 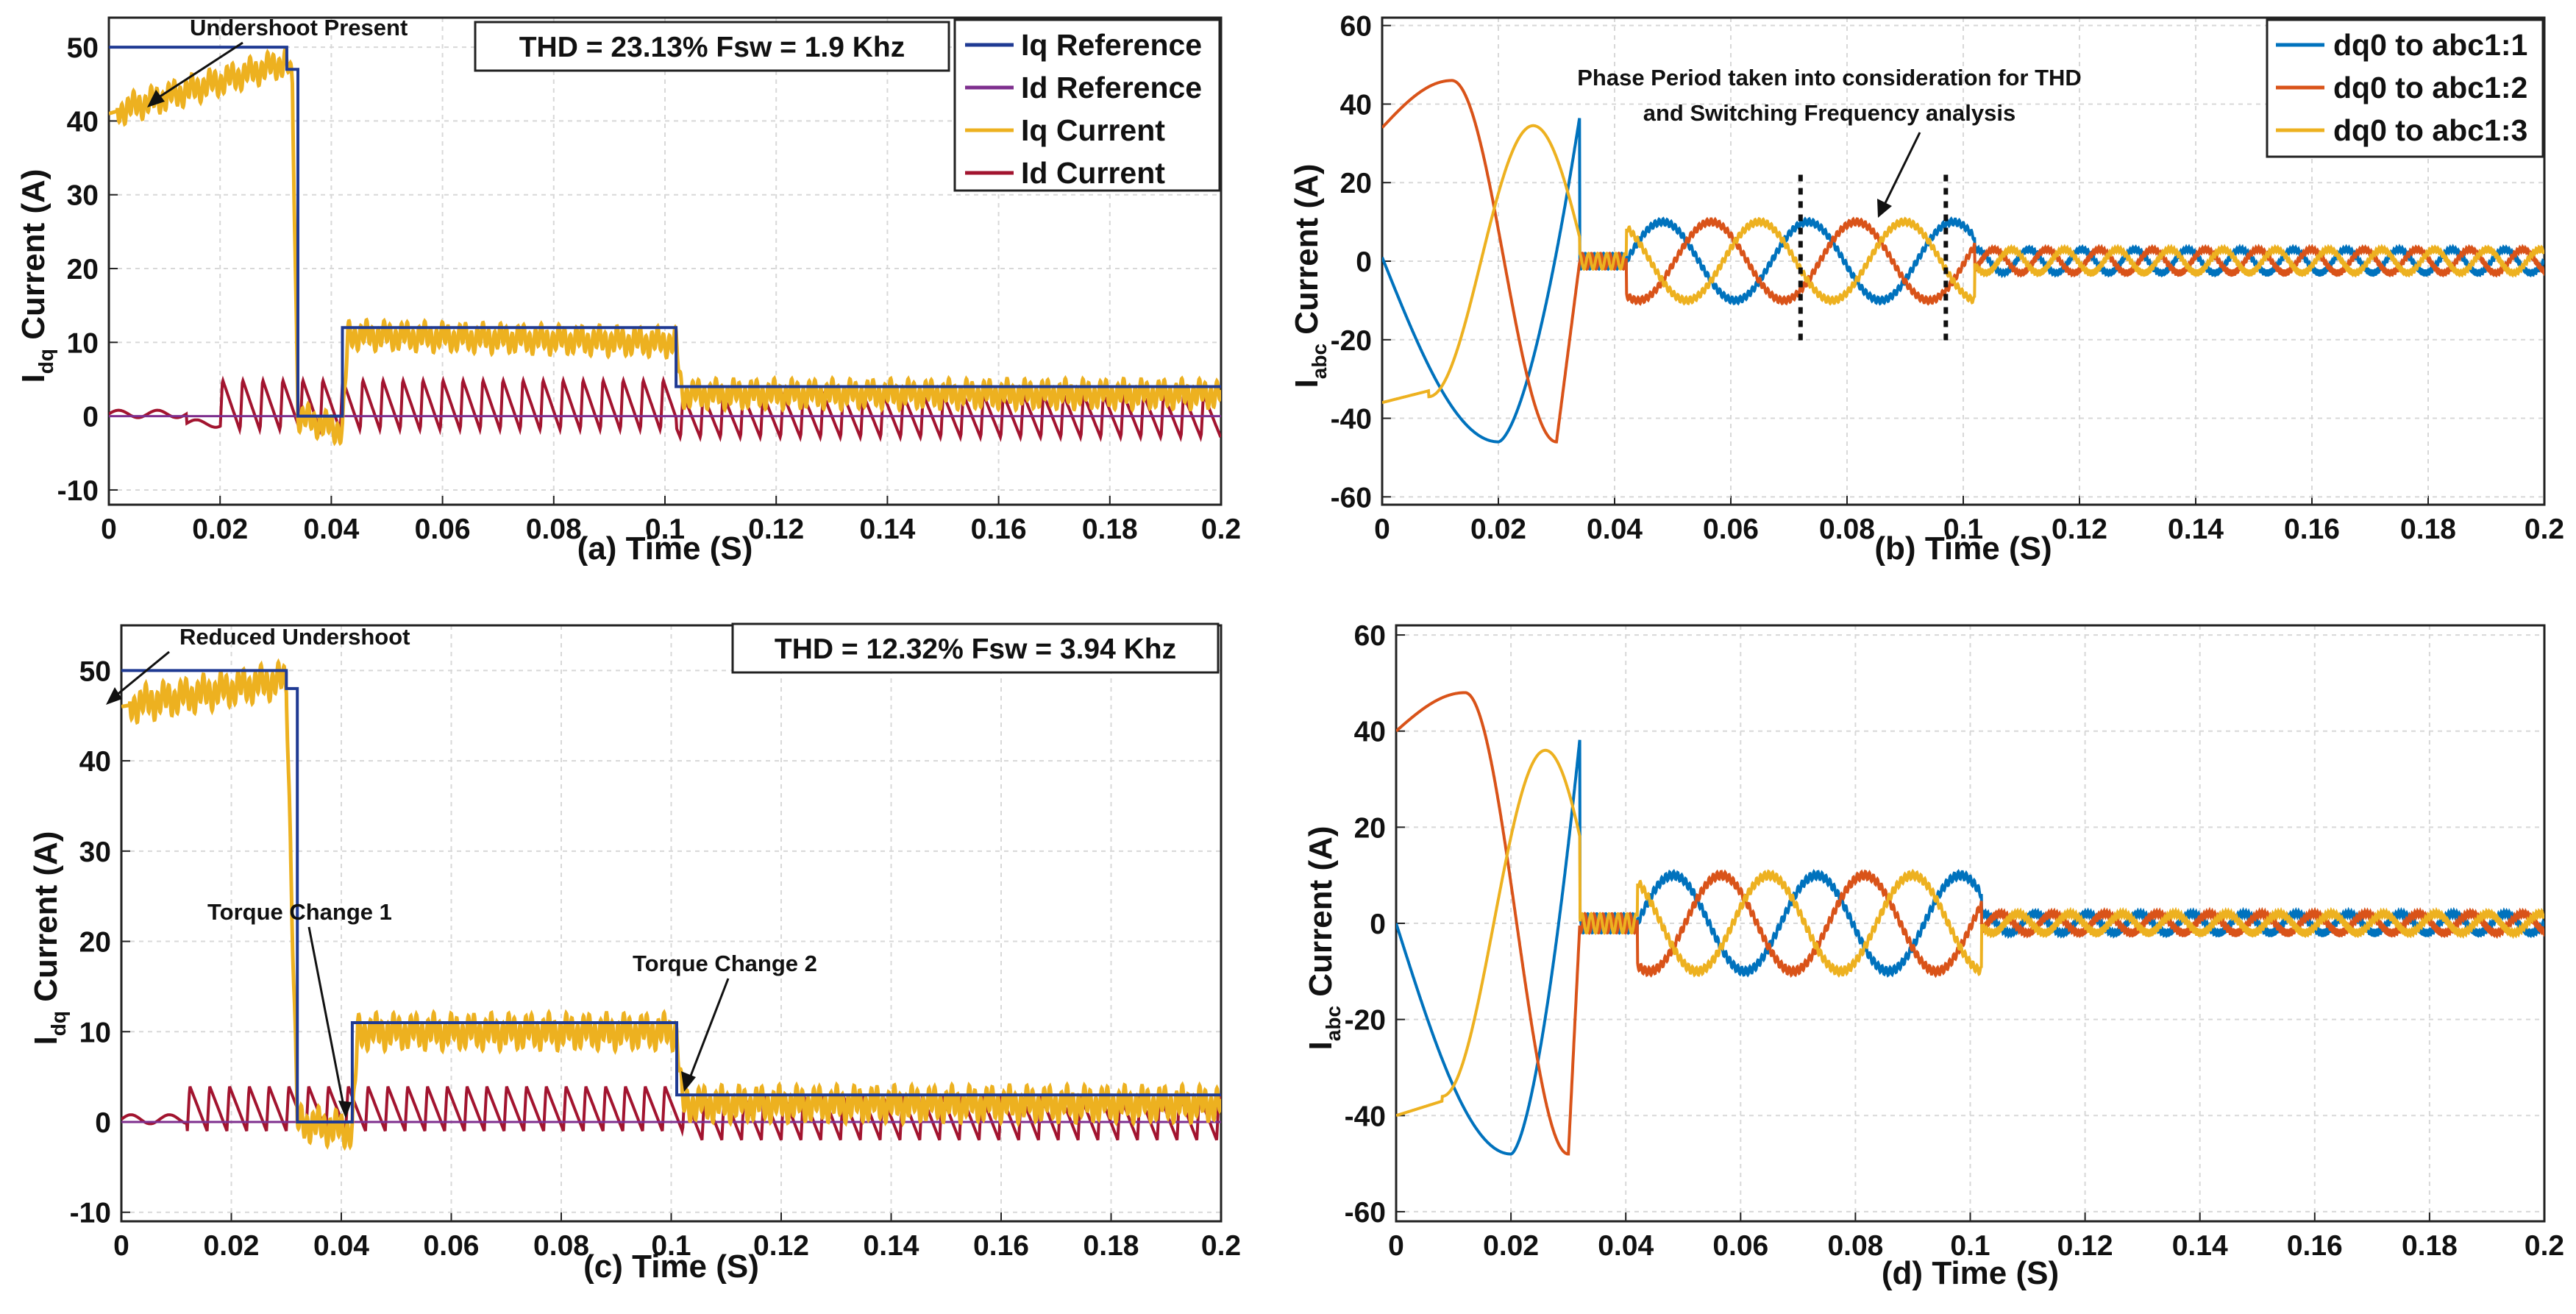 I want to click on annotation-label: Undershoot Present, so click(x=299, y=28).